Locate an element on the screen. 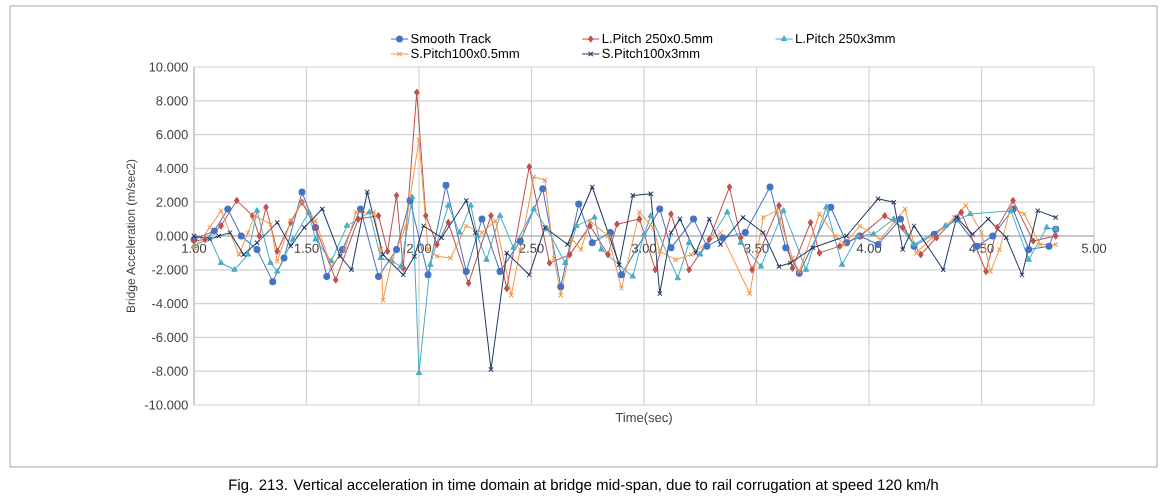  y-tick-label: 2.000 is located at coordinates (172, 202).